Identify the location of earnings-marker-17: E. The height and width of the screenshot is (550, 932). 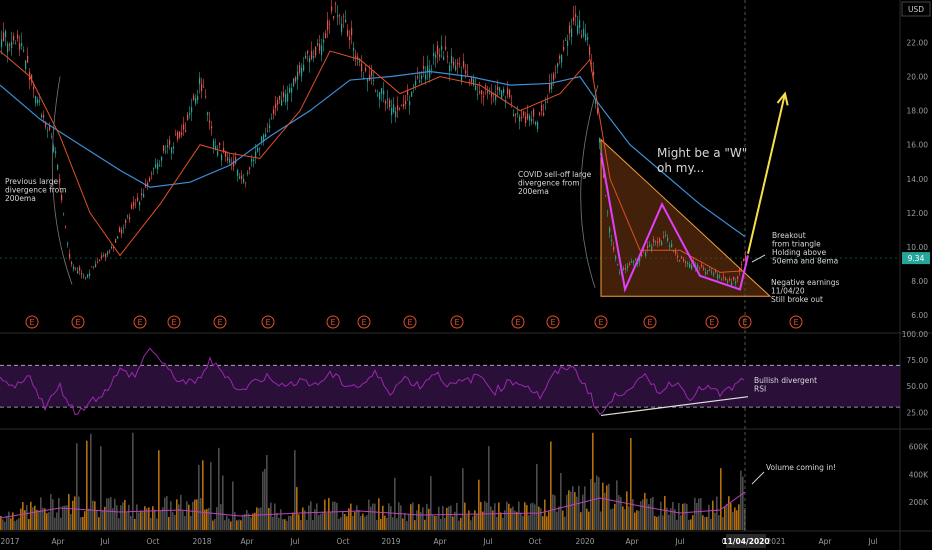
(796, 322).